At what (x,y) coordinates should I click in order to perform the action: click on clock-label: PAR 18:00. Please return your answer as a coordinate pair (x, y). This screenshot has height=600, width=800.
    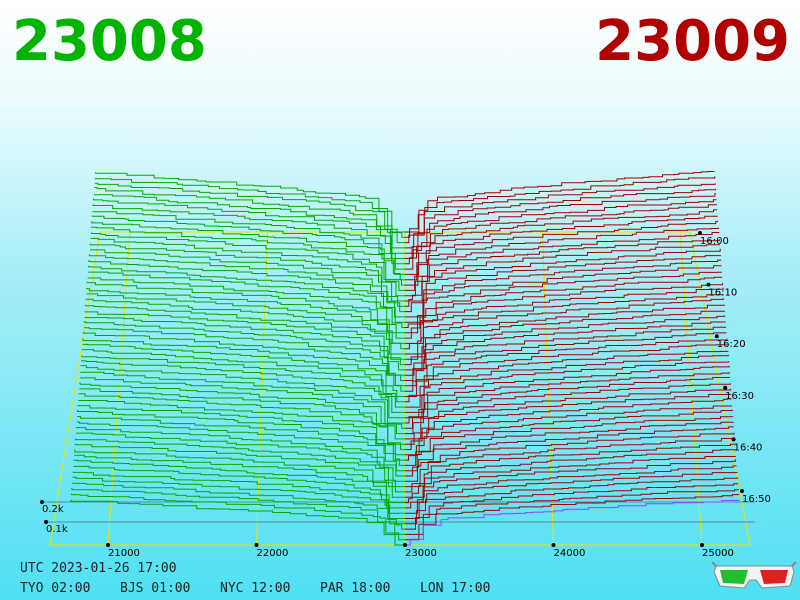
    Looking at the image, I should click on (355, 588).